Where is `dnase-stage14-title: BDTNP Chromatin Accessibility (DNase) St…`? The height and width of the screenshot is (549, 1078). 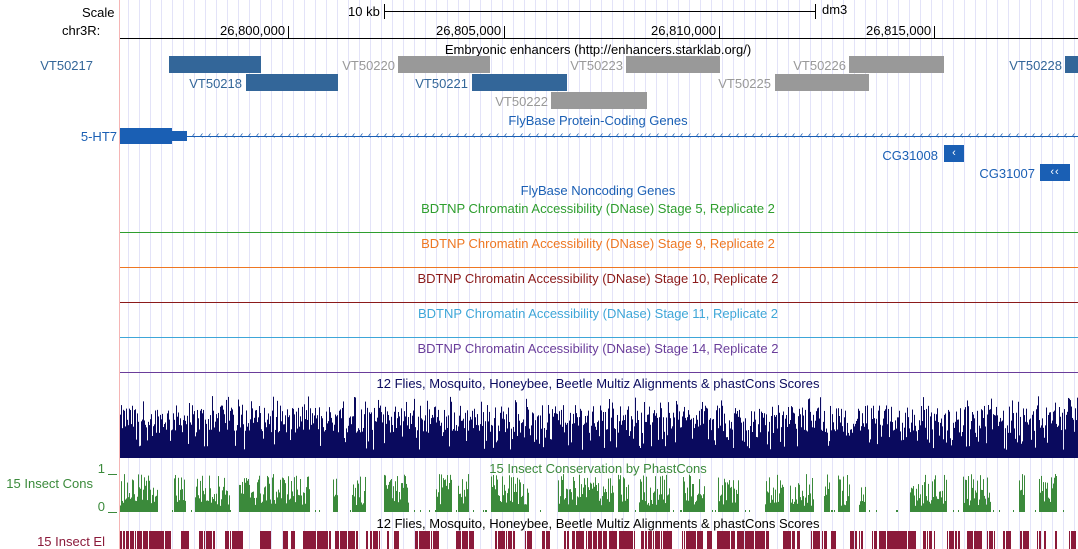 dnase-stage14-title: BDTNP Chromatin Accessibility (DNase) St… is located at coordinates (598, 348).